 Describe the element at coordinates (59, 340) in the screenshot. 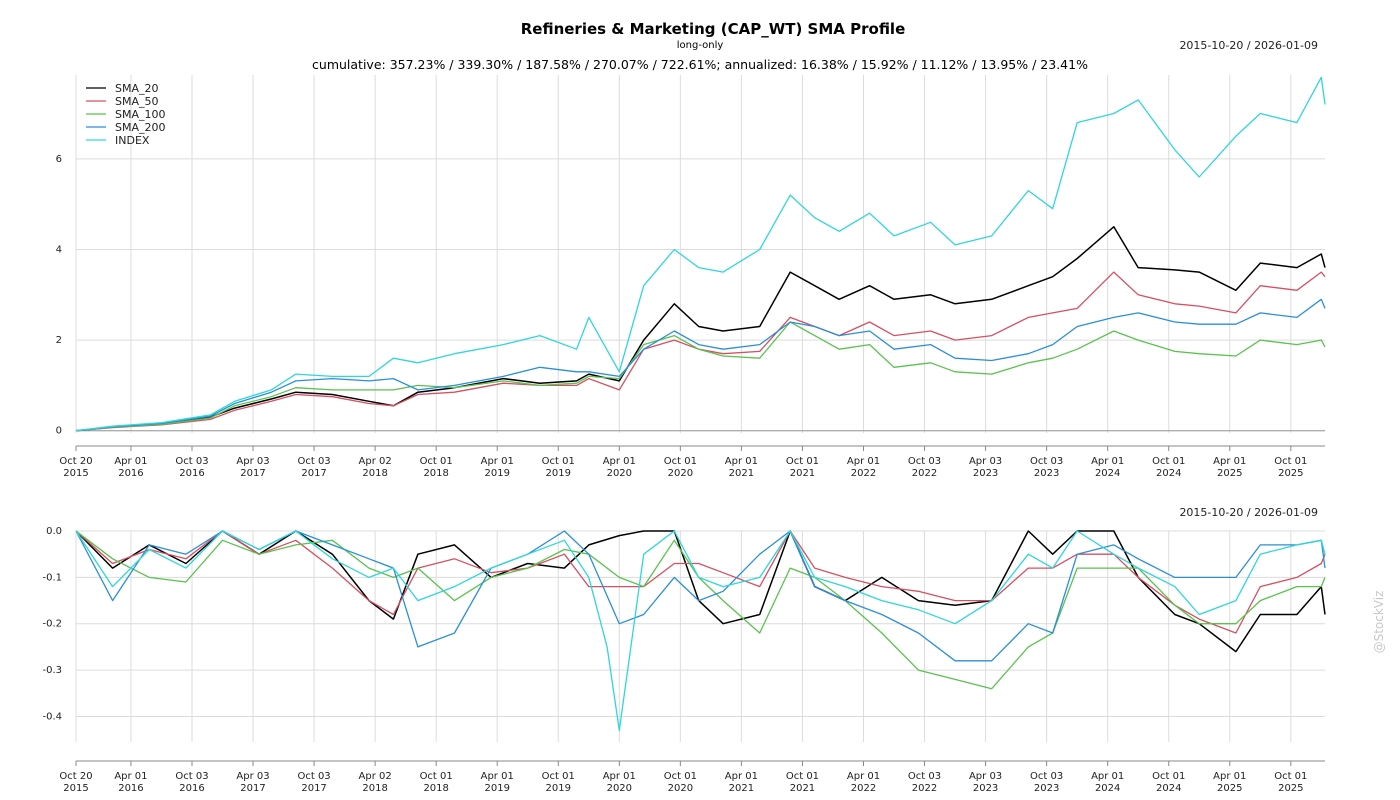

I see `top-ytick-2: 2` at that location.